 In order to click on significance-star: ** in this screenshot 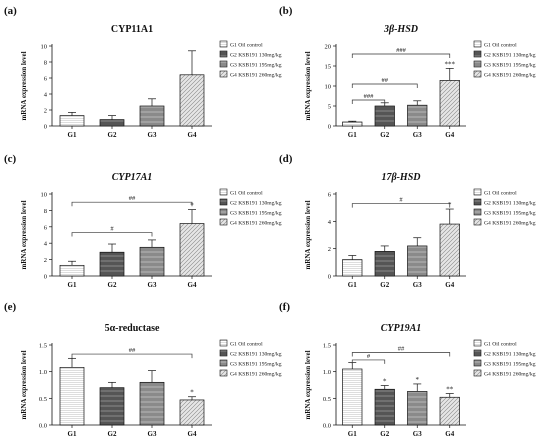, I will do `click(450, 390)`.